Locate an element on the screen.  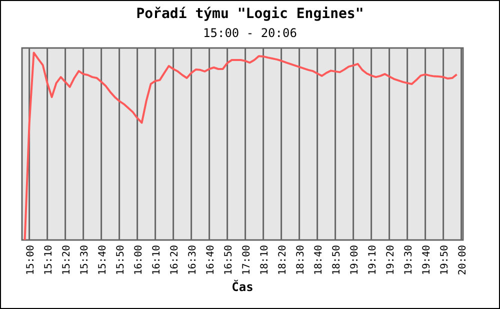
x-tick-label: 18:40 is located at coordinates (318, 260).